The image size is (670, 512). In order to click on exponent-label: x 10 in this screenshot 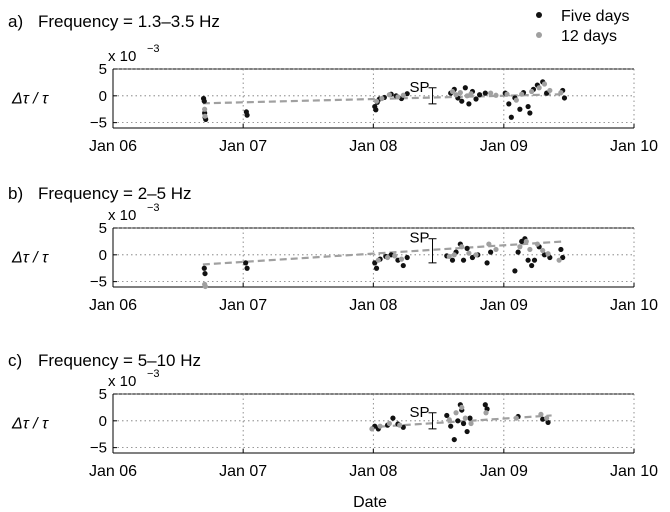, I will do `click(122, 215)`.